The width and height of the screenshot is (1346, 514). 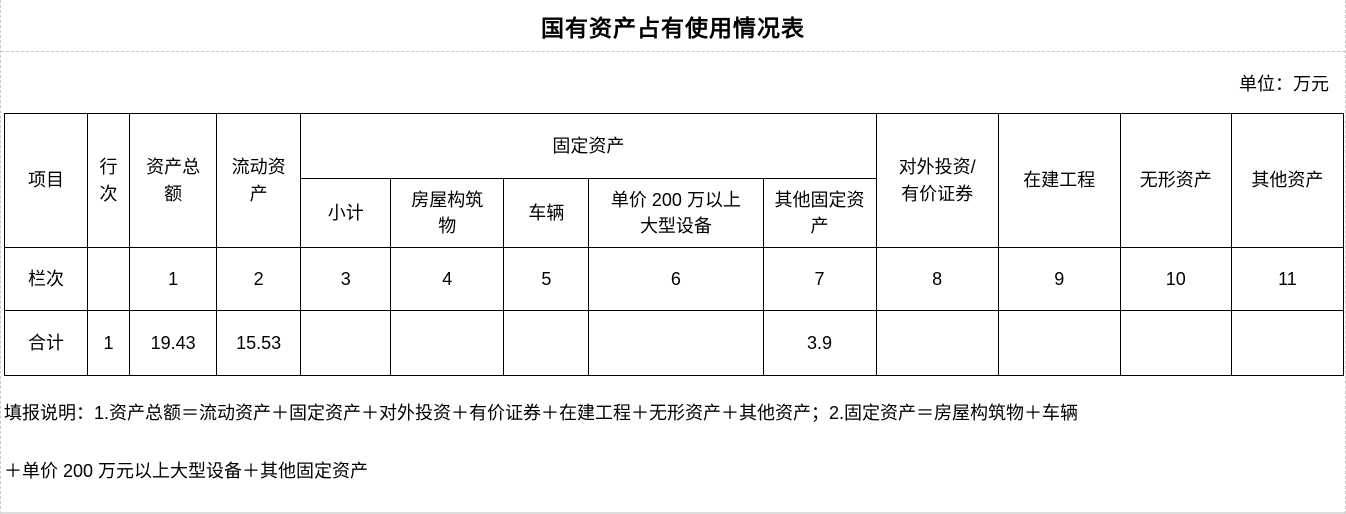 What do you see at coordinates (1175, 180) in the screenshot?
I see `header-intangible-cell: 无形资产` at bounding box center [1175, 180].